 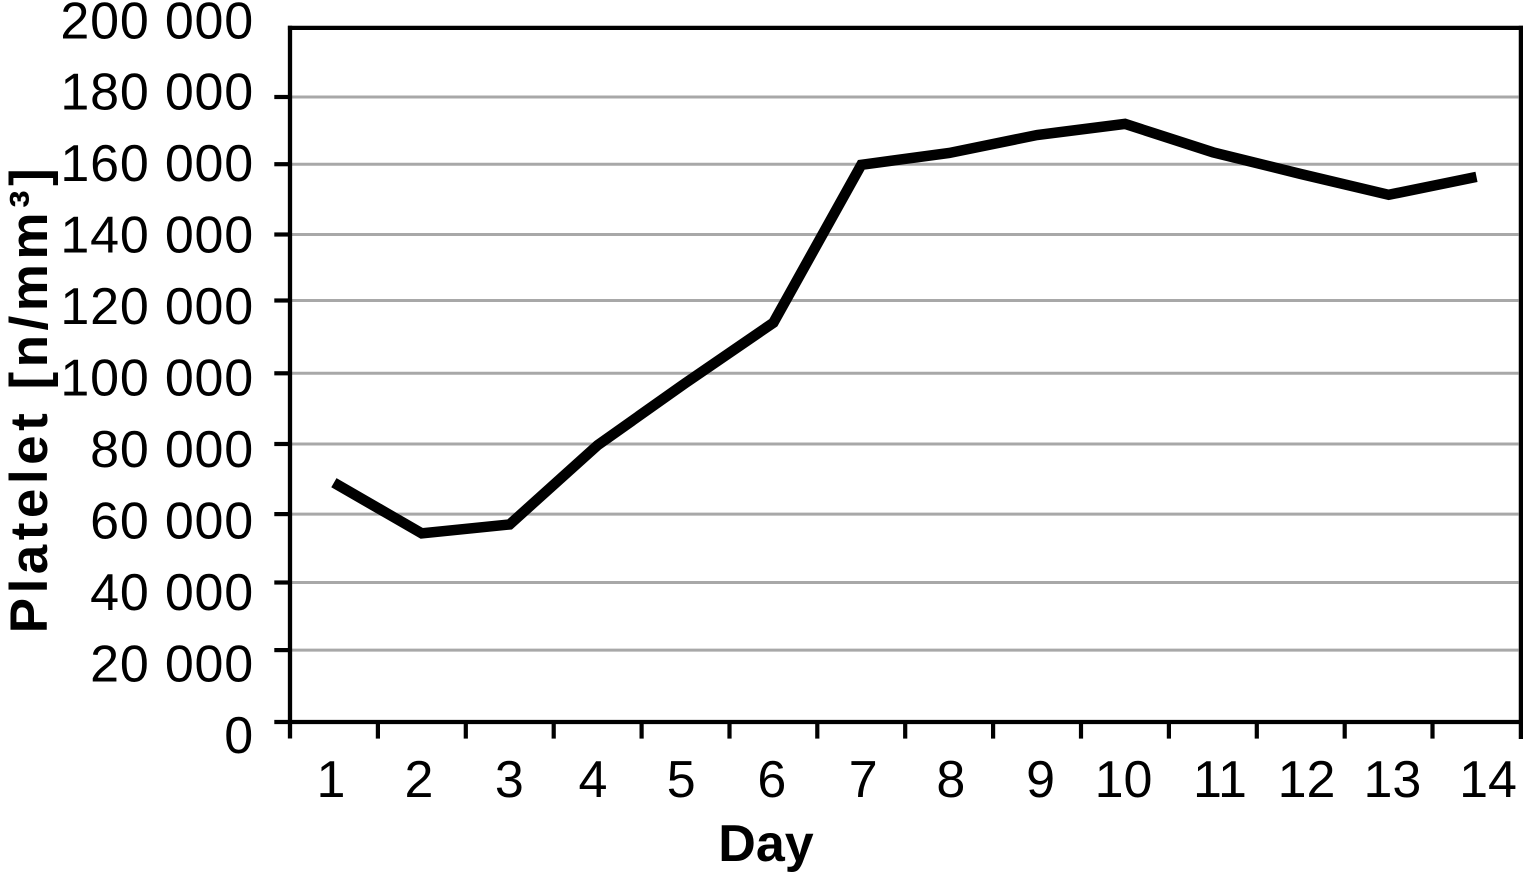 What do you see at coordinates (331, 780) in the screenshot?
I see `svg-text: 1` at bounding box center [331, 780].